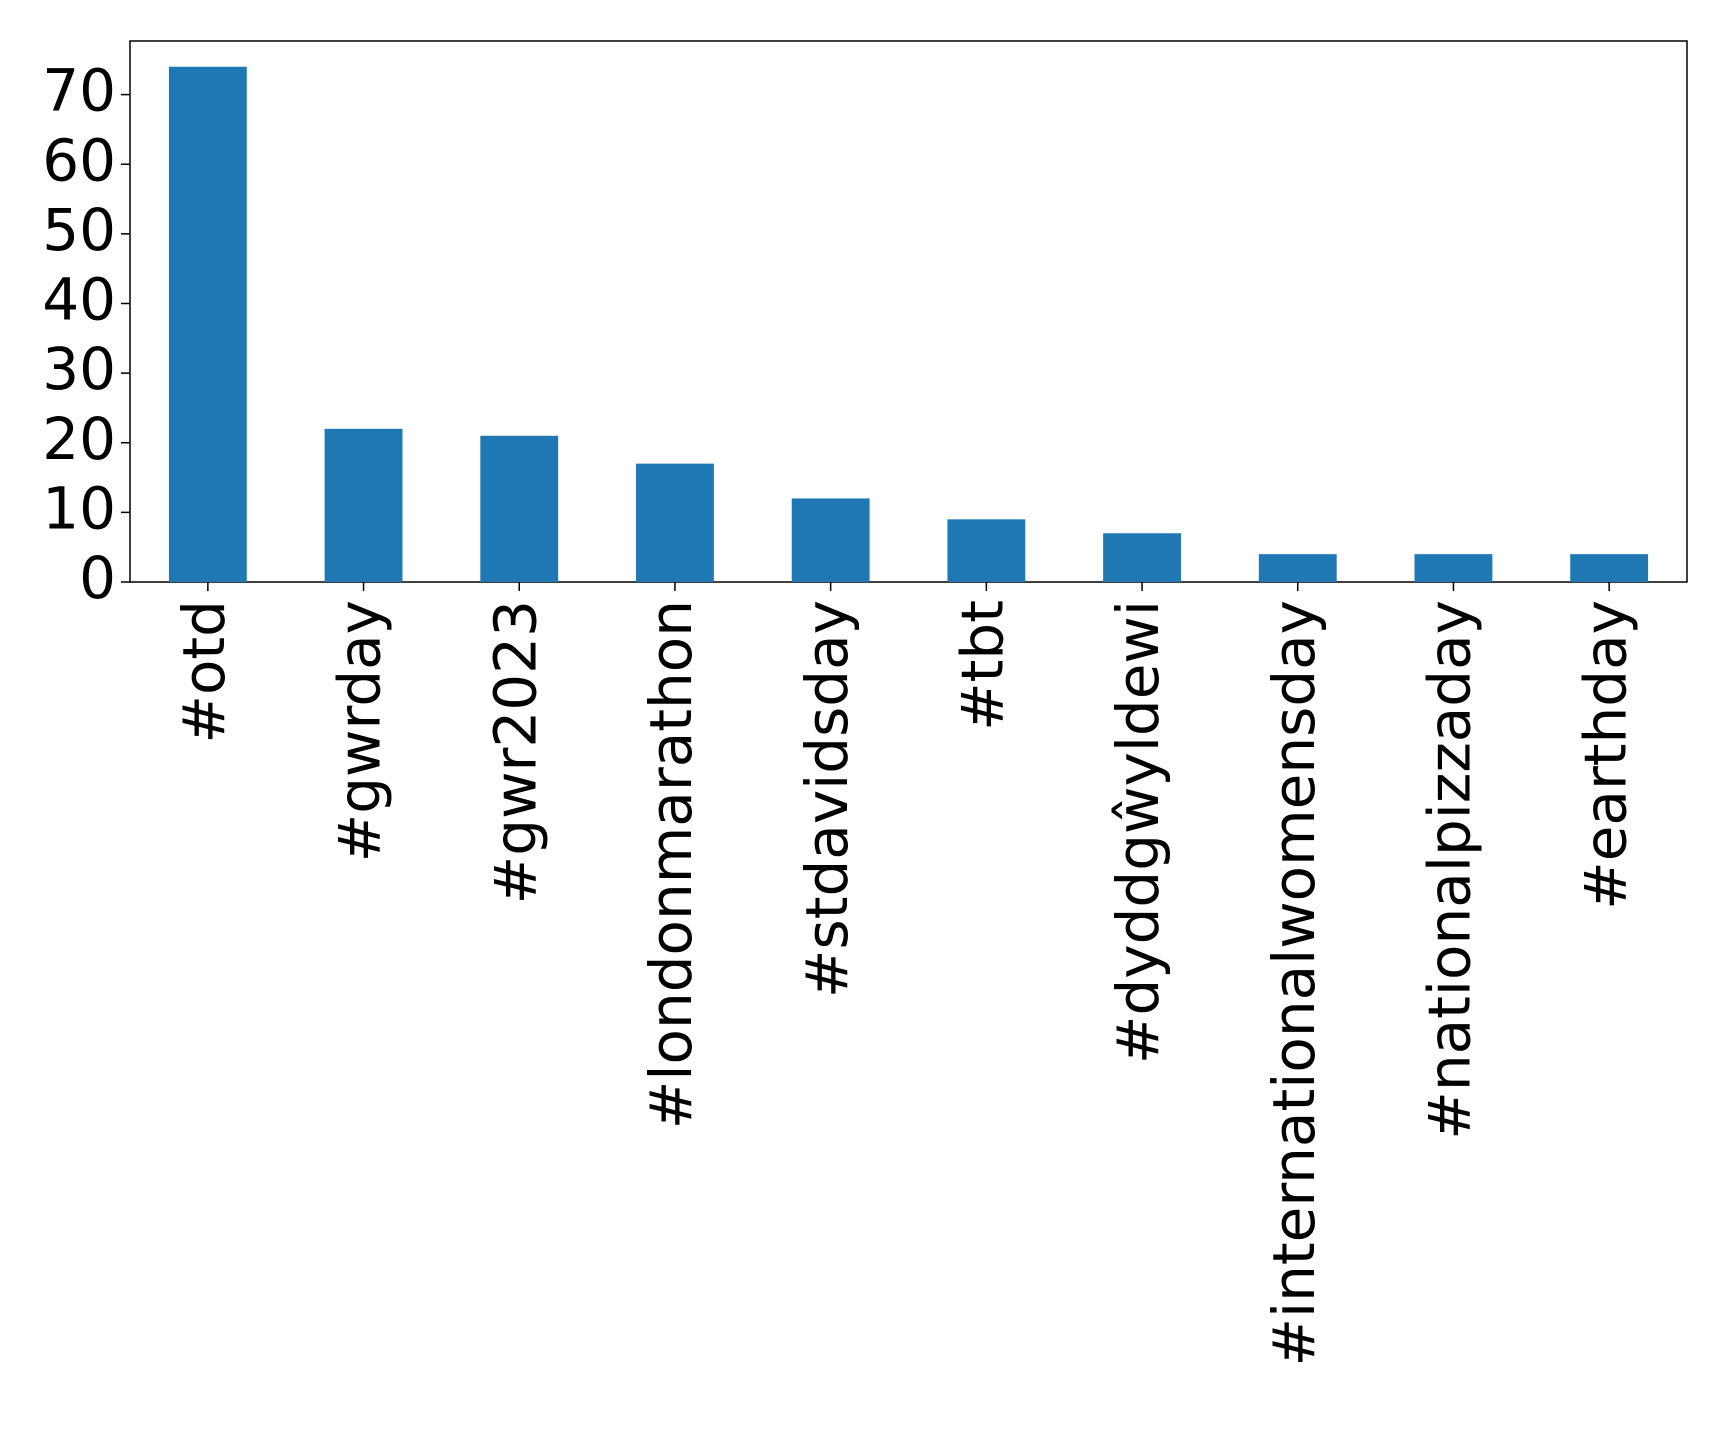  I want to click on x-tick-label: #gwr2023, so click(515, 752).